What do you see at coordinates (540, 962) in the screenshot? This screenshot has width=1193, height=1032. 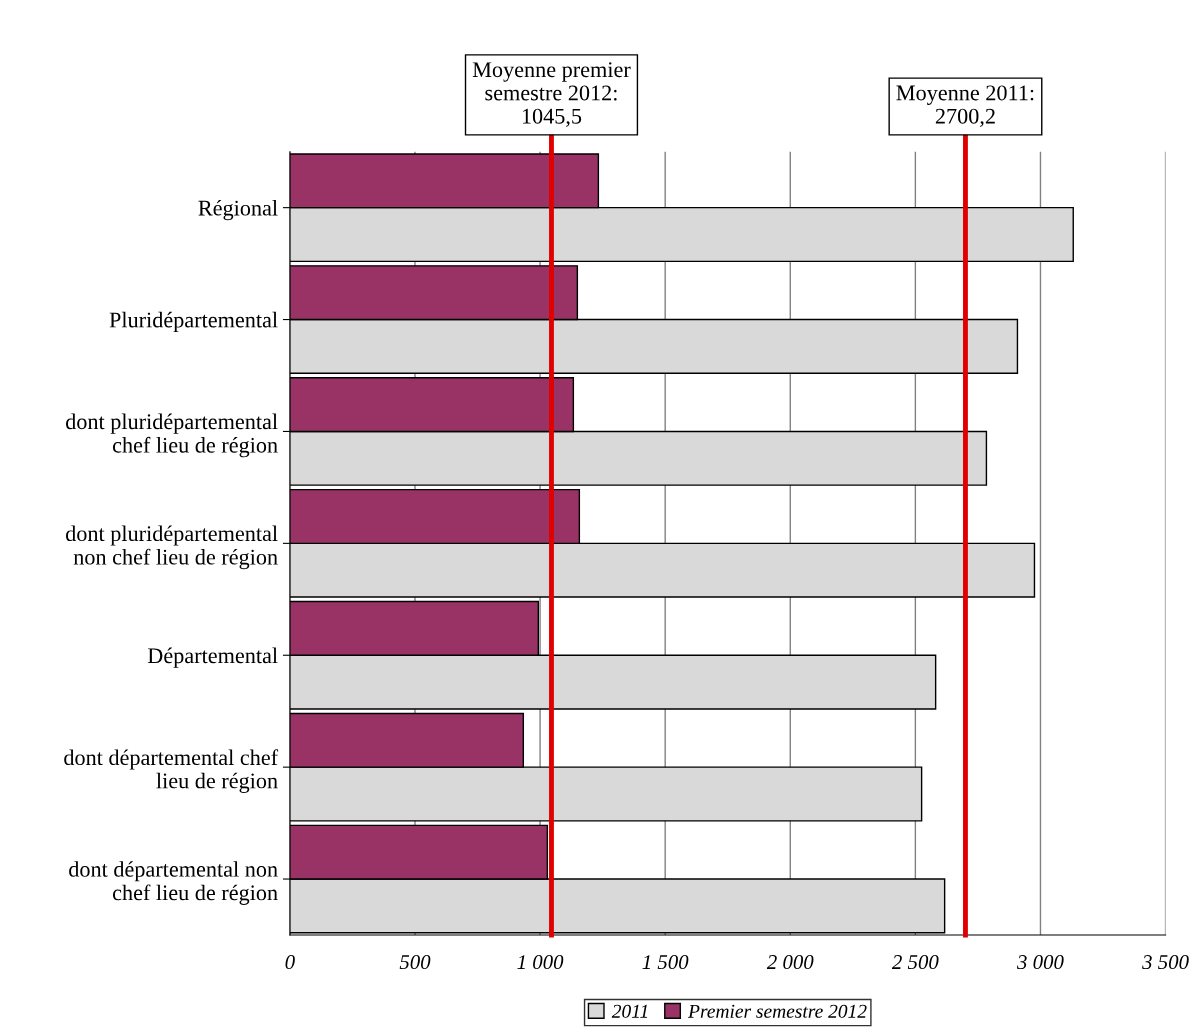 I see `x-tick-label: 1 000` at bounding box center [540, 962].